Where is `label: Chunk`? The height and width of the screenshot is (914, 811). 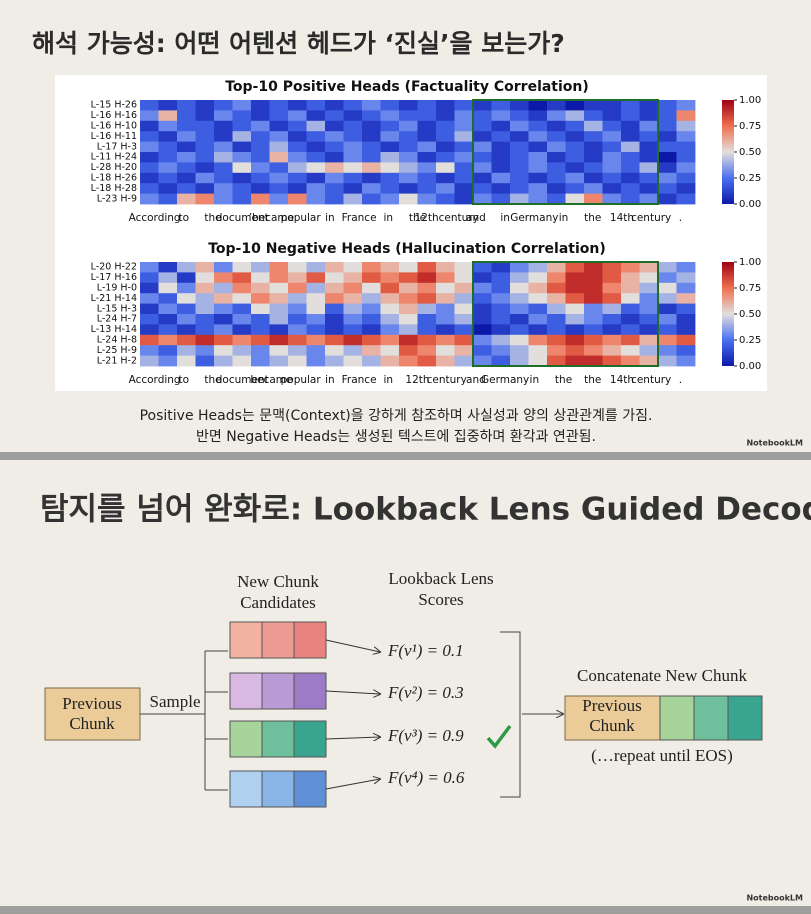
label: Chunk is located at coordinates (92, 723).